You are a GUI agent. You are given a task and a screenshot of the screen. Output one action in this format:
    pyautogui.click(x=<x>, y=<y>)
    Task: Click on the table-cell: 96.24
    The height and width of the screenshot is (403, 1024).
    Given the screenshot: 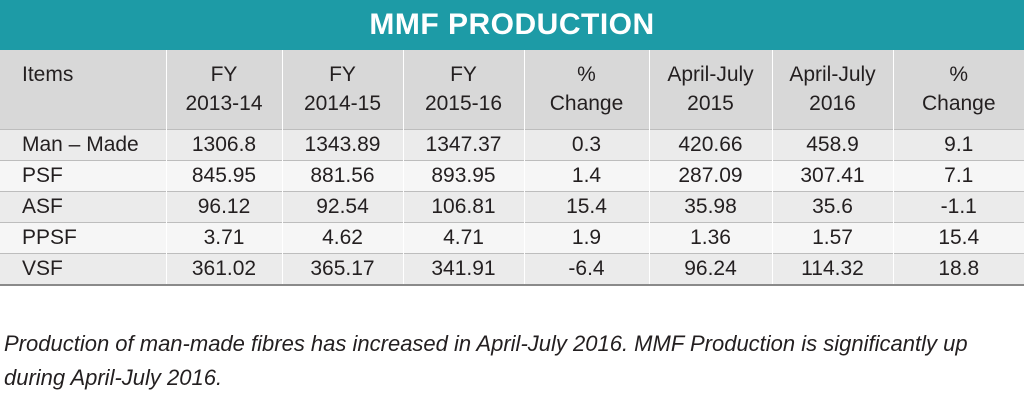 What is the action you would take?
    pyautogui.click(x=710, y=269)
    